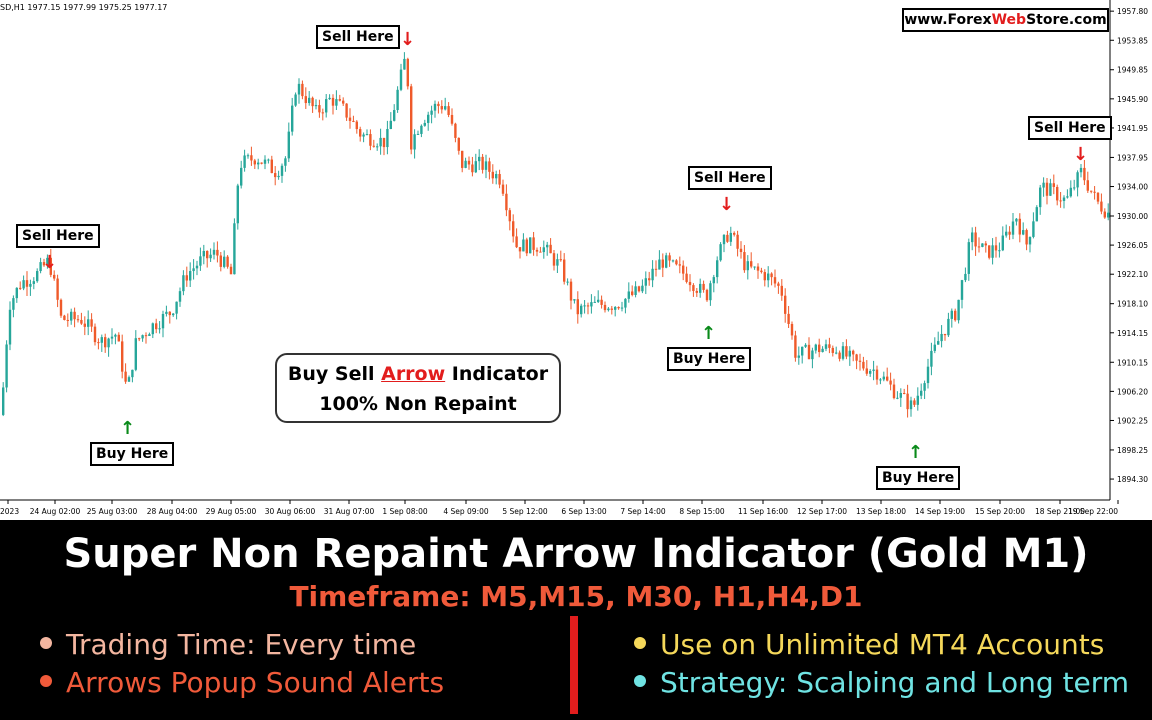  Describe the element at coordinates (255, 682) in the screenshot. I see `bullet-text: Arrows Popup Sound Alerts` at that location.